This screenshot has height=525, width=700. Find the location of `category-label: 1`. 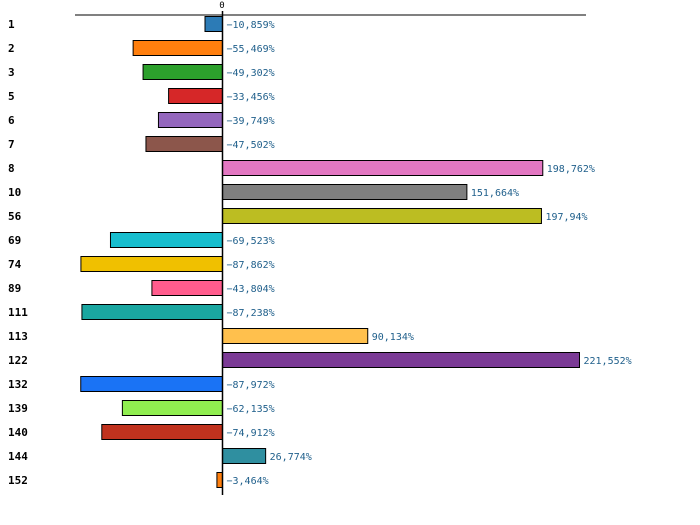

category-label: 1 is located at coordinates (11, 24).